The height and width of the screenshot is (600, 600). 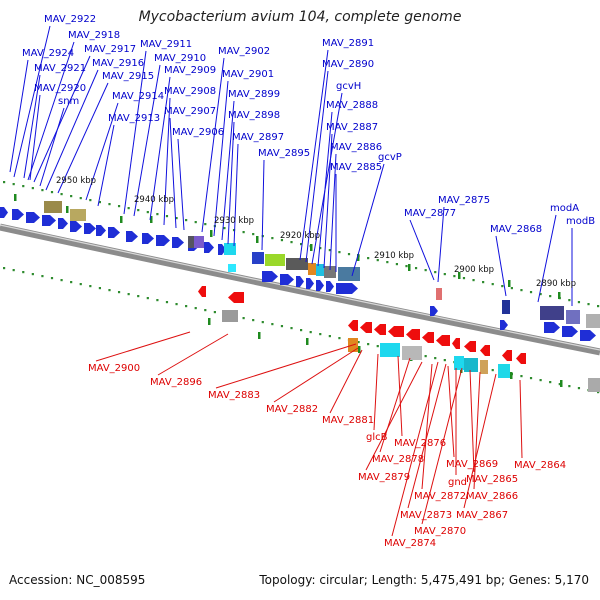 I want to click on gene-label-top: MAV_2891, so click(x=348, y=43).